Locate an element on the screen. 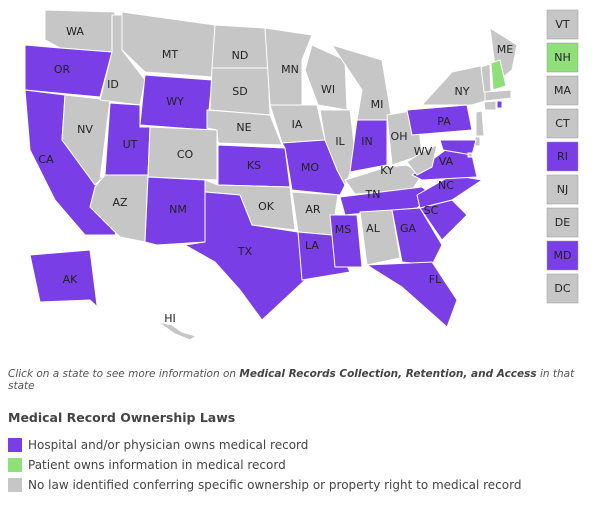  state-label: MN is located at coordinates (290, 69).